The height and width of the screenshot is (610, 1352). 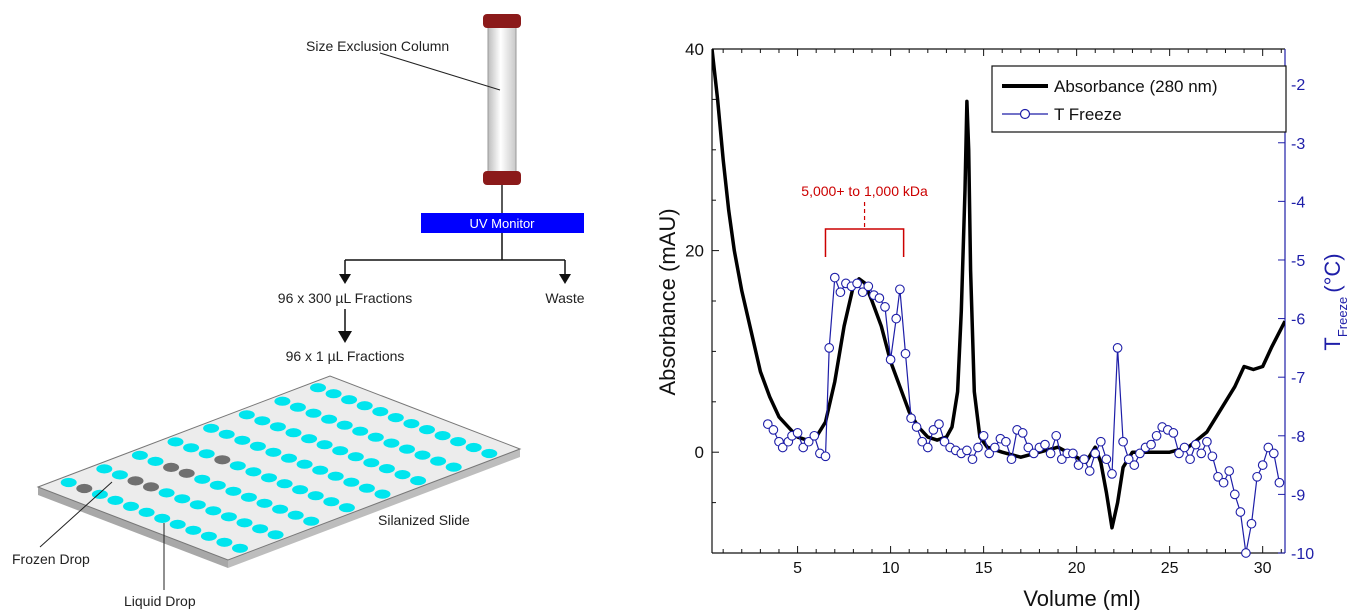 I want to click on y-axis-label: Absorbance (mAU), so click(x=667, y=301).